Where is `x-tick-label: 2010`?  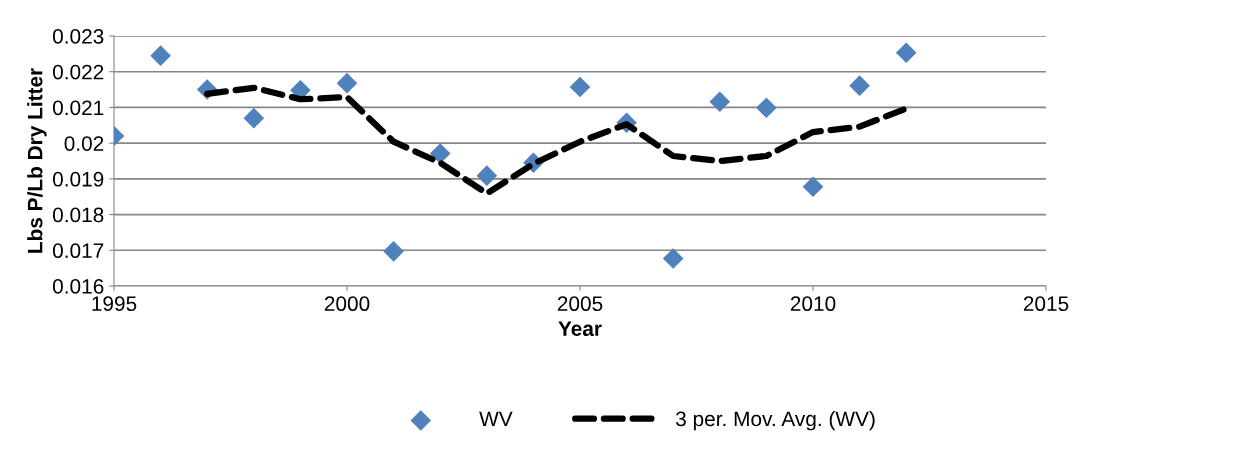 x-tick-label: 2010 is located at coordinates (813, 304).